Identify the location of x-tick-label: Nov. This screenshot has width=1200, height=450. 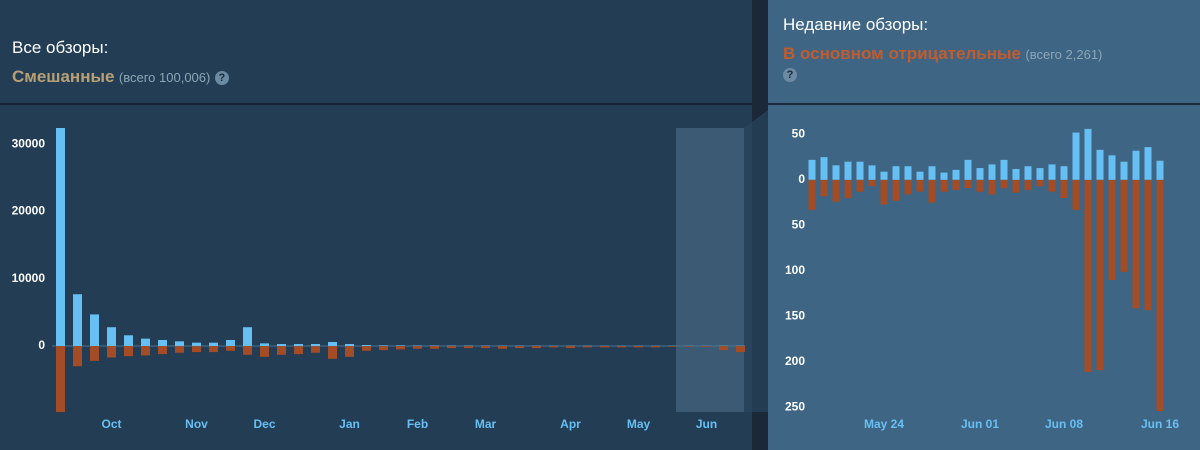
(196, 424).